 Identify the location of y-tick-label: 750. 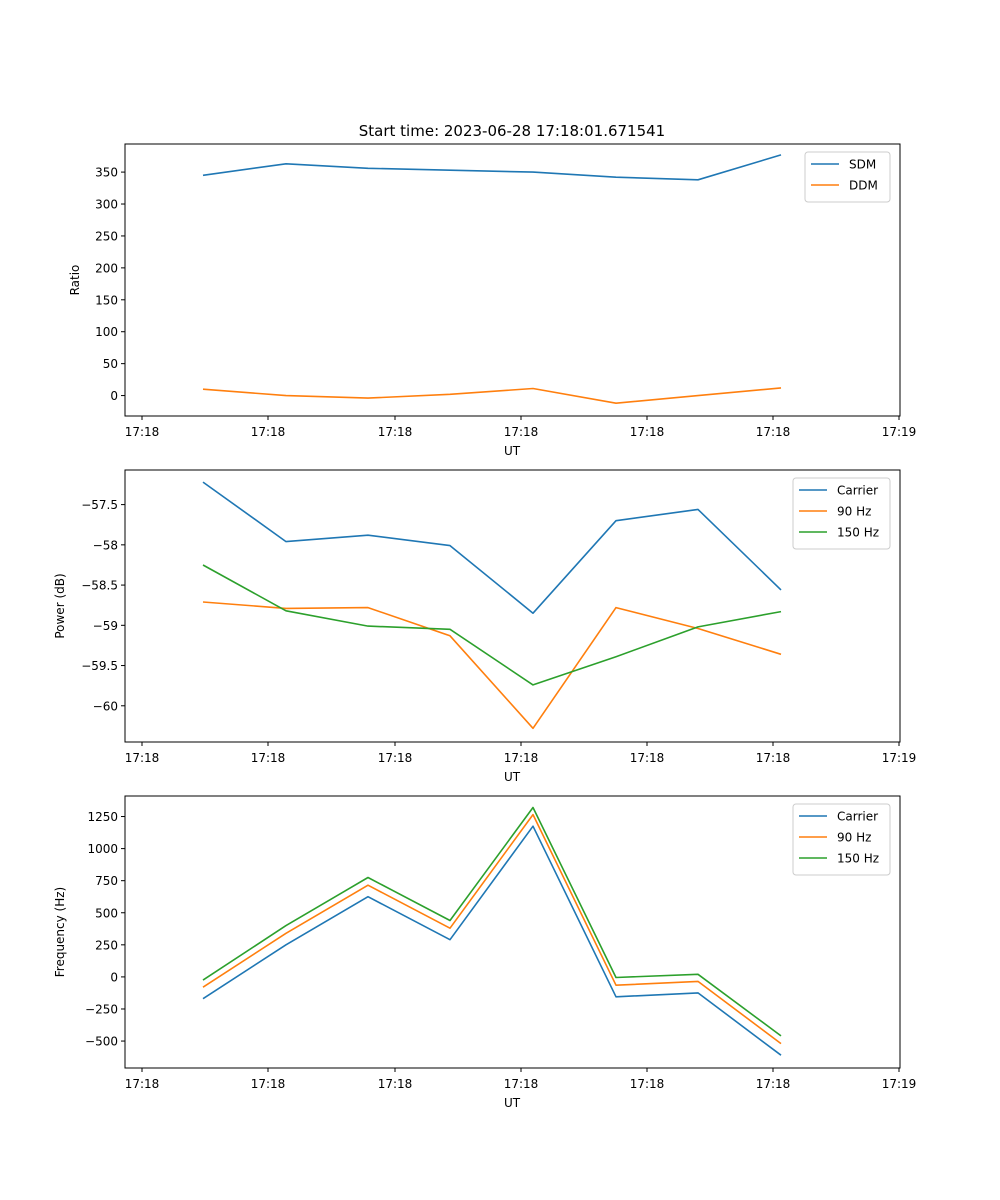
(106, 881).